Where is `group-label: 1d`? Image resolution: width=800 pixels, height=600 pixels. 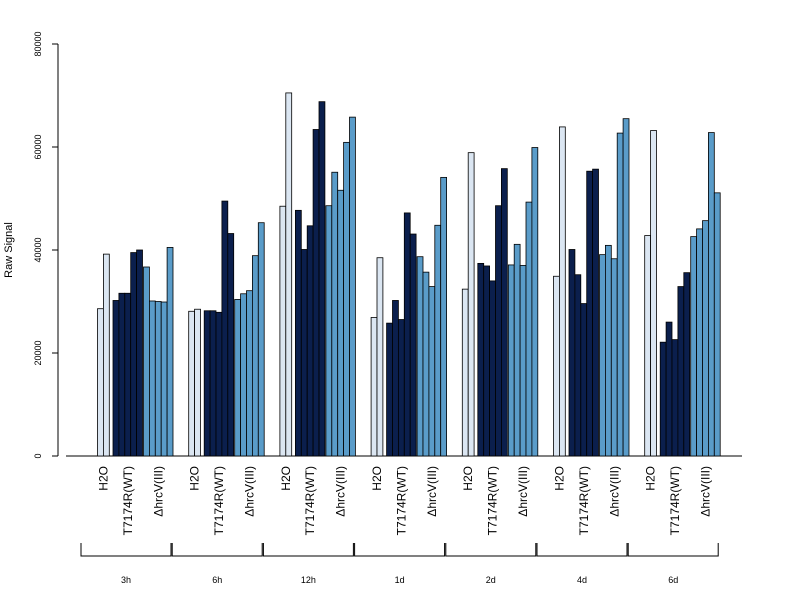
group-label: 1d is located at coordinates (400, 580).